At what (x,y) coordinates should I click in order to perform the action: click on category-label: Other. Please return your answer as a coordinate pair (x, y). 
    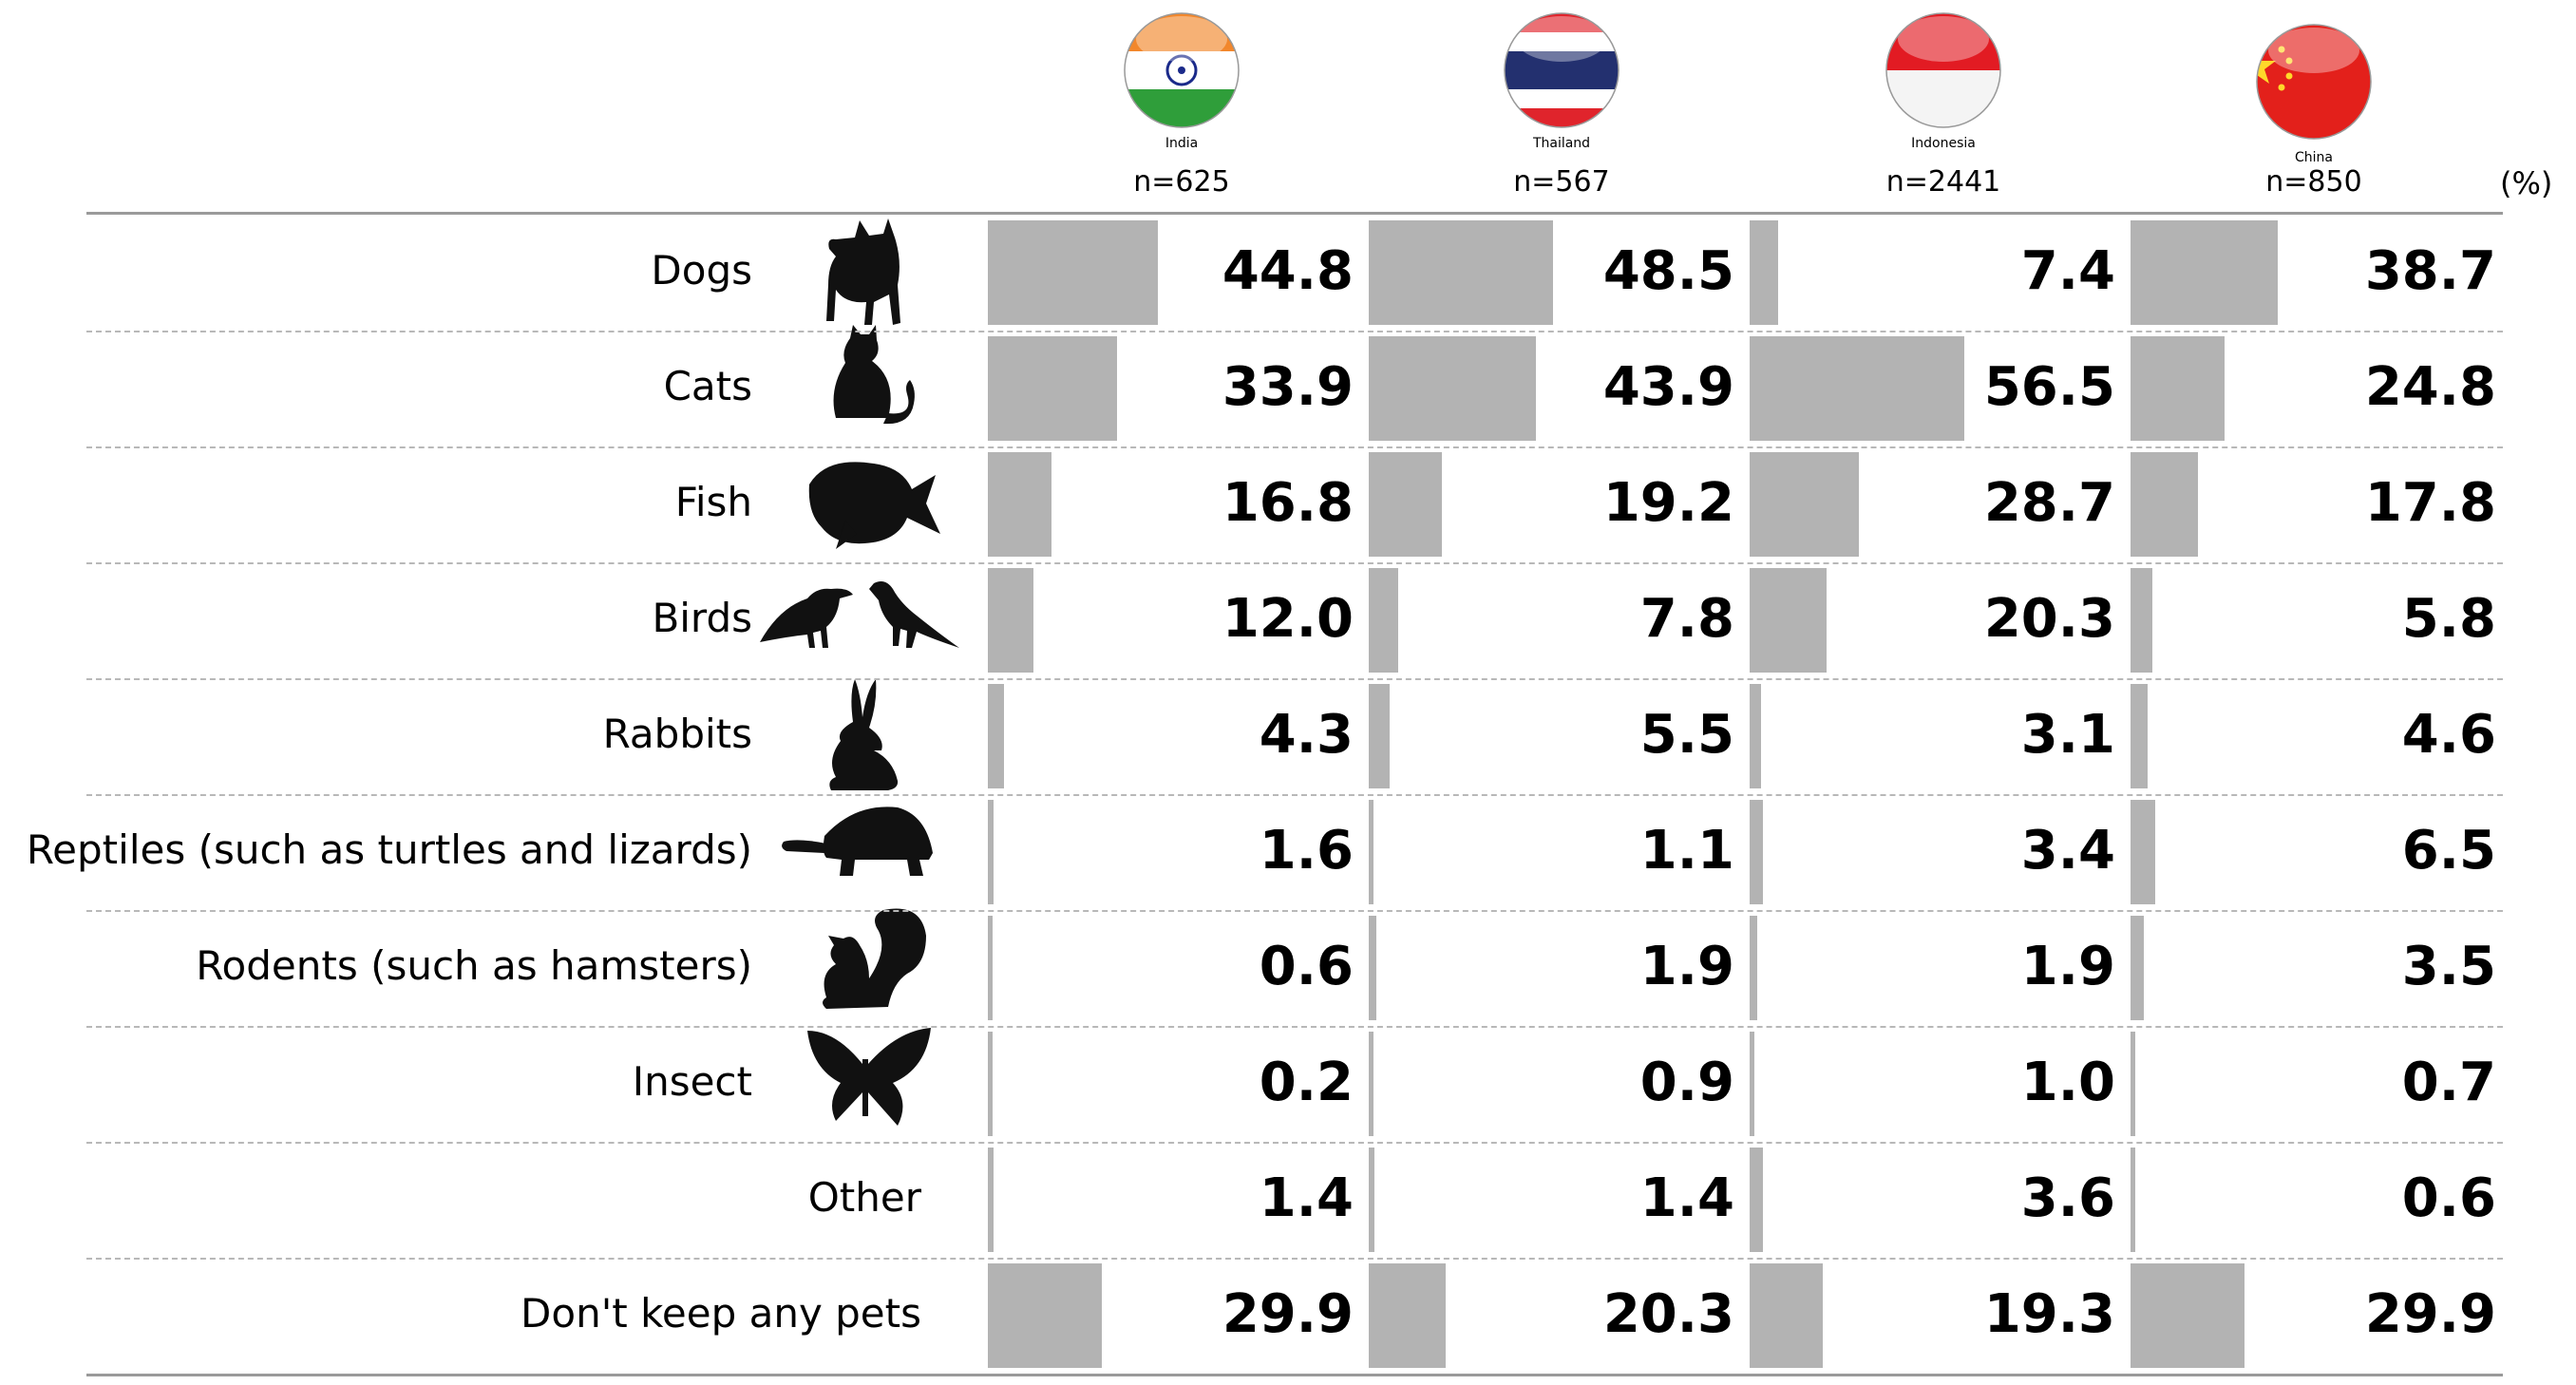
    Looking at the image, I should click on (864, 1197).